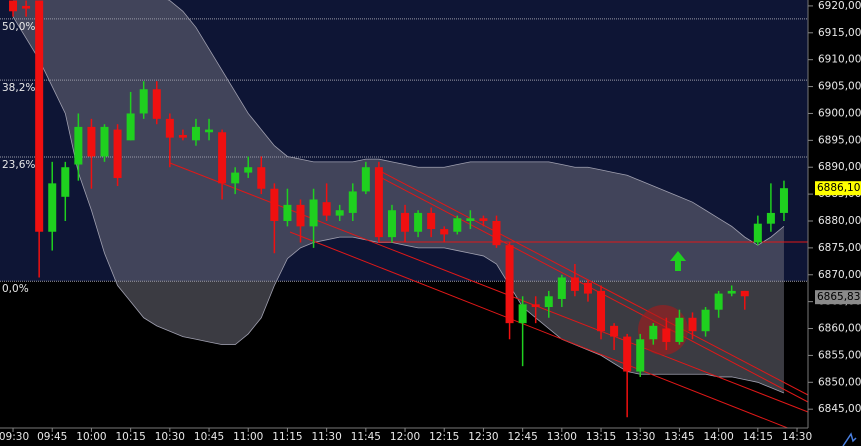 This screenshot has height=446, width=861. I want to click on y-tick-label: 6895,00, so click(839, 140).